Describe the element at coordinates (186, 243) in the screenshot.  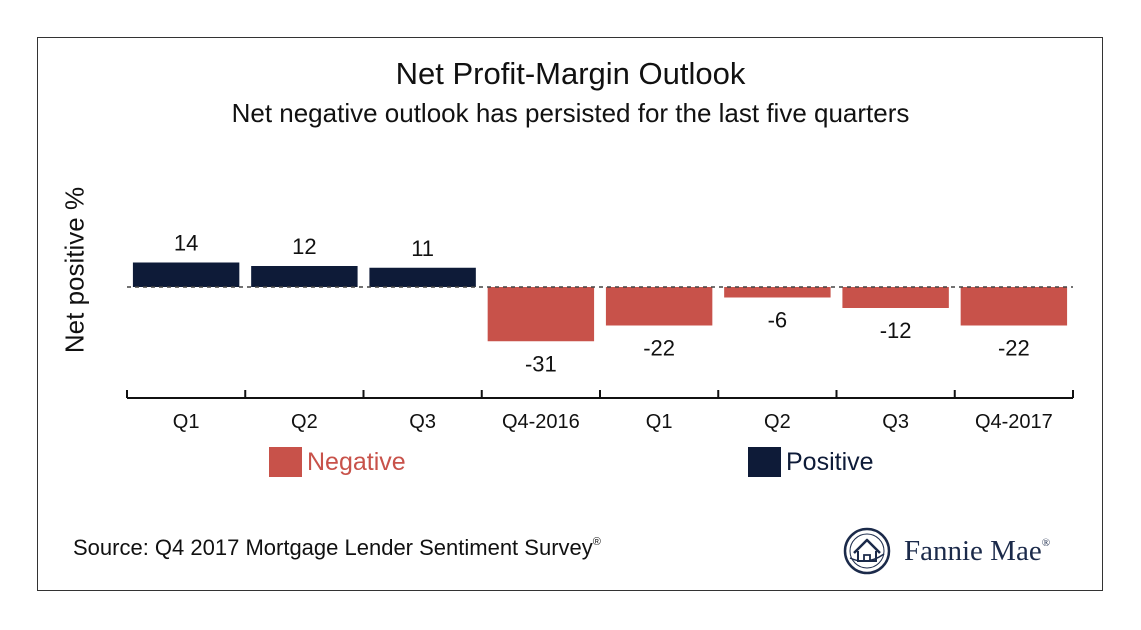
I see `data-label: 14` at that location.